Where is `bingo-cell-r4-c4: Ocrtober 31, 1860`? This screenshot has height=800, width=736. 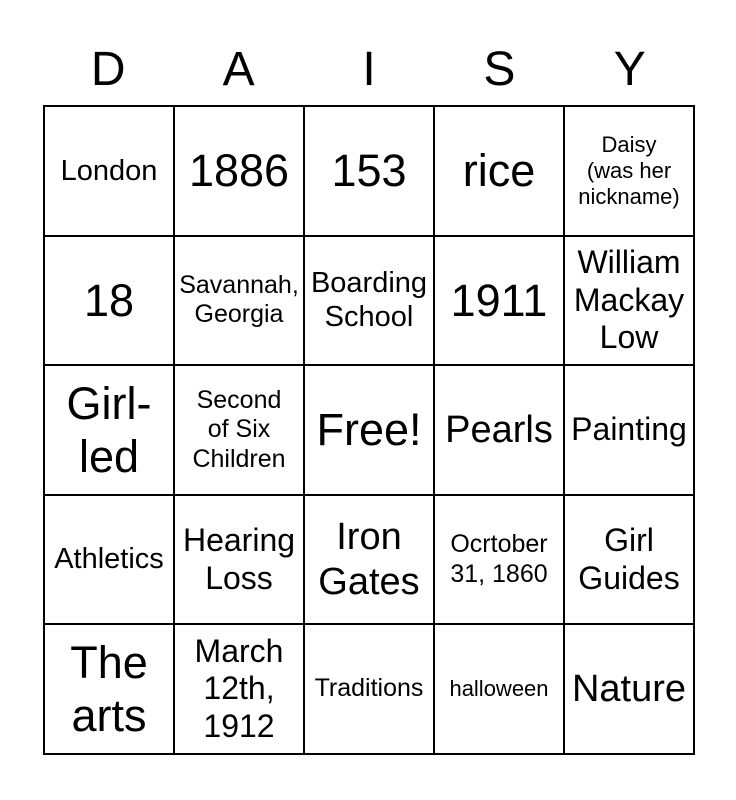 bingo-cell-r4-c4: Ocrtober 31, 1860 is located at coordinates (499, 559).